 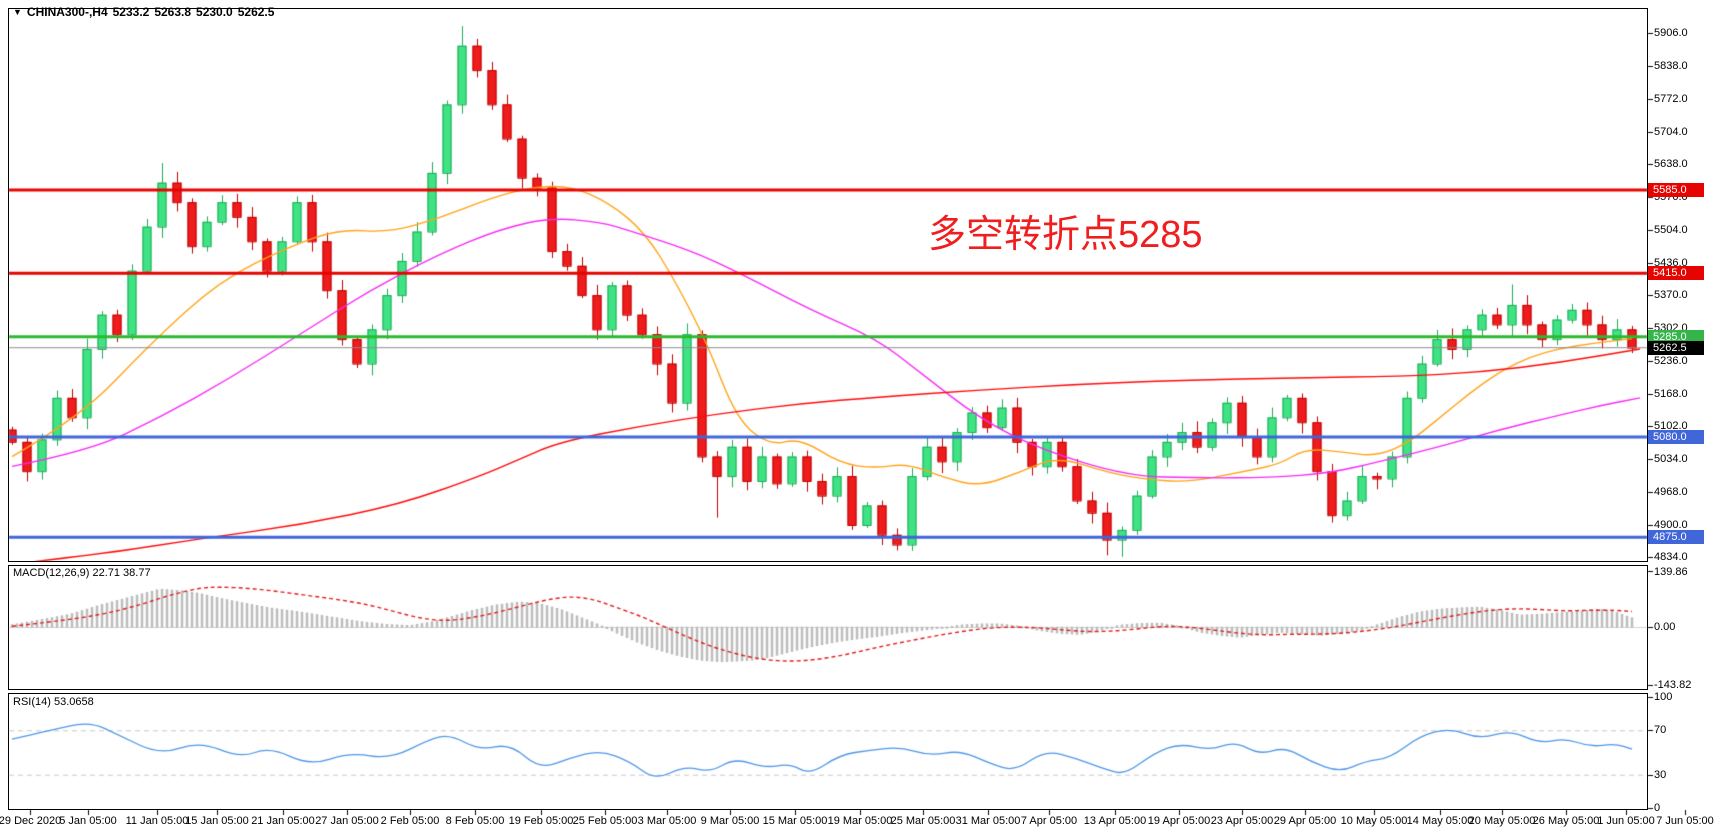 I want to click on time-tick-label: 19 Feb 05:00, so click(x=541, y=821).